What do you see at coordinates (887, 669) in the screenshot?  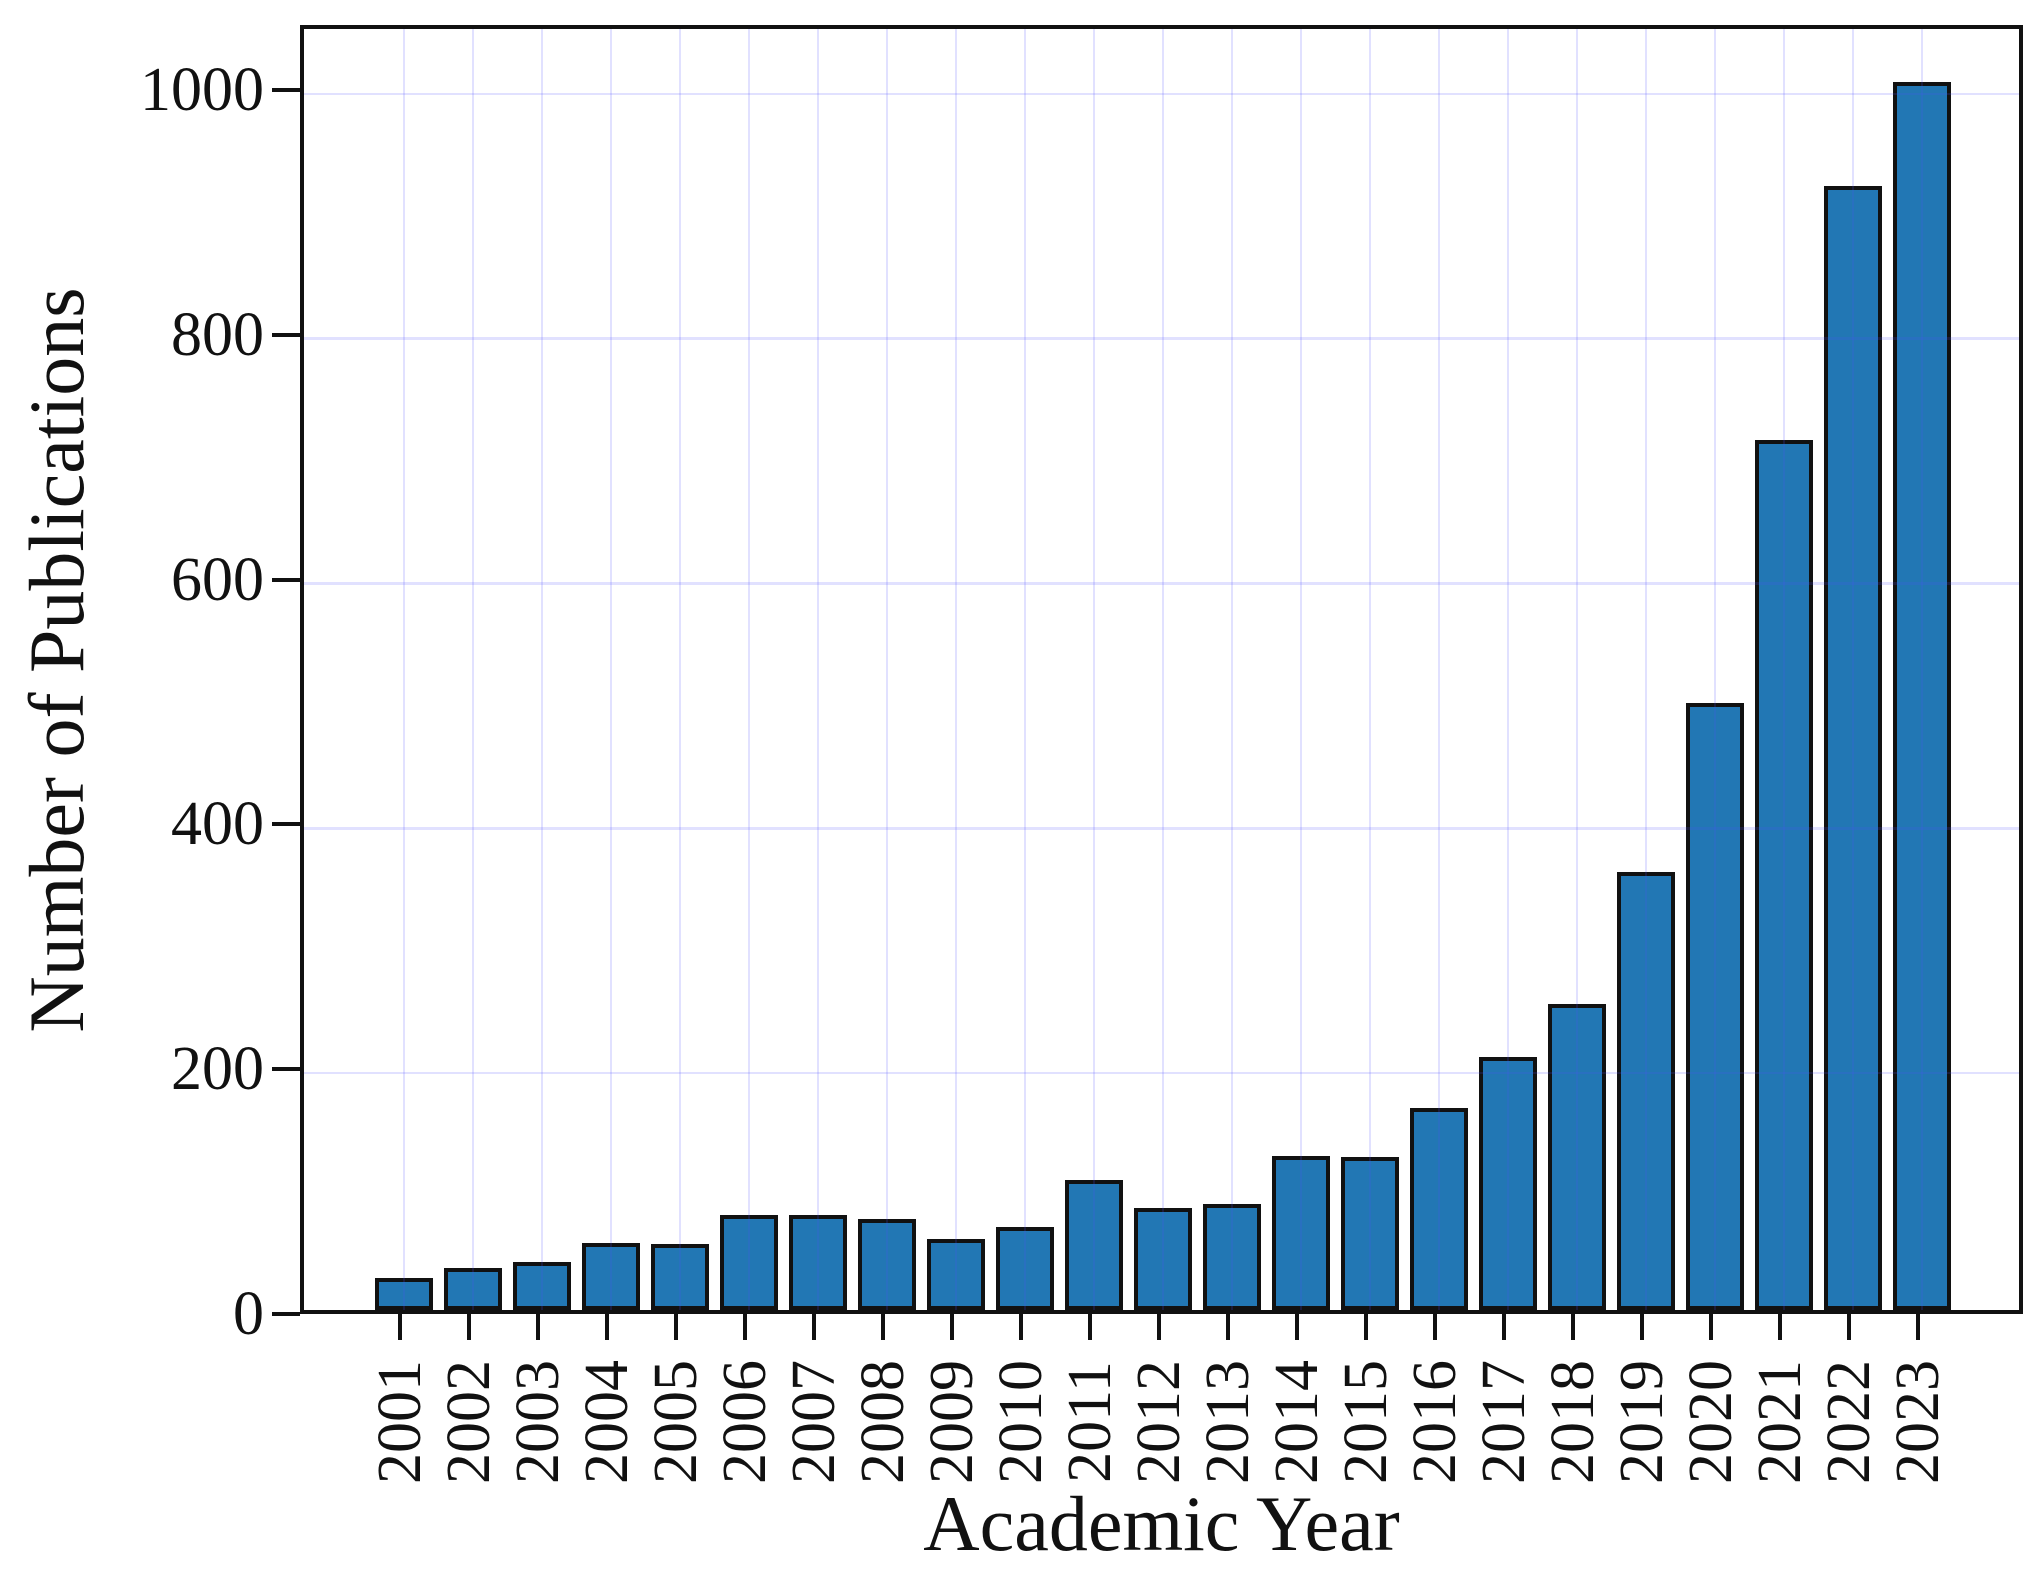 I see `gridline-v-2008` at bounding box center [887, 669].